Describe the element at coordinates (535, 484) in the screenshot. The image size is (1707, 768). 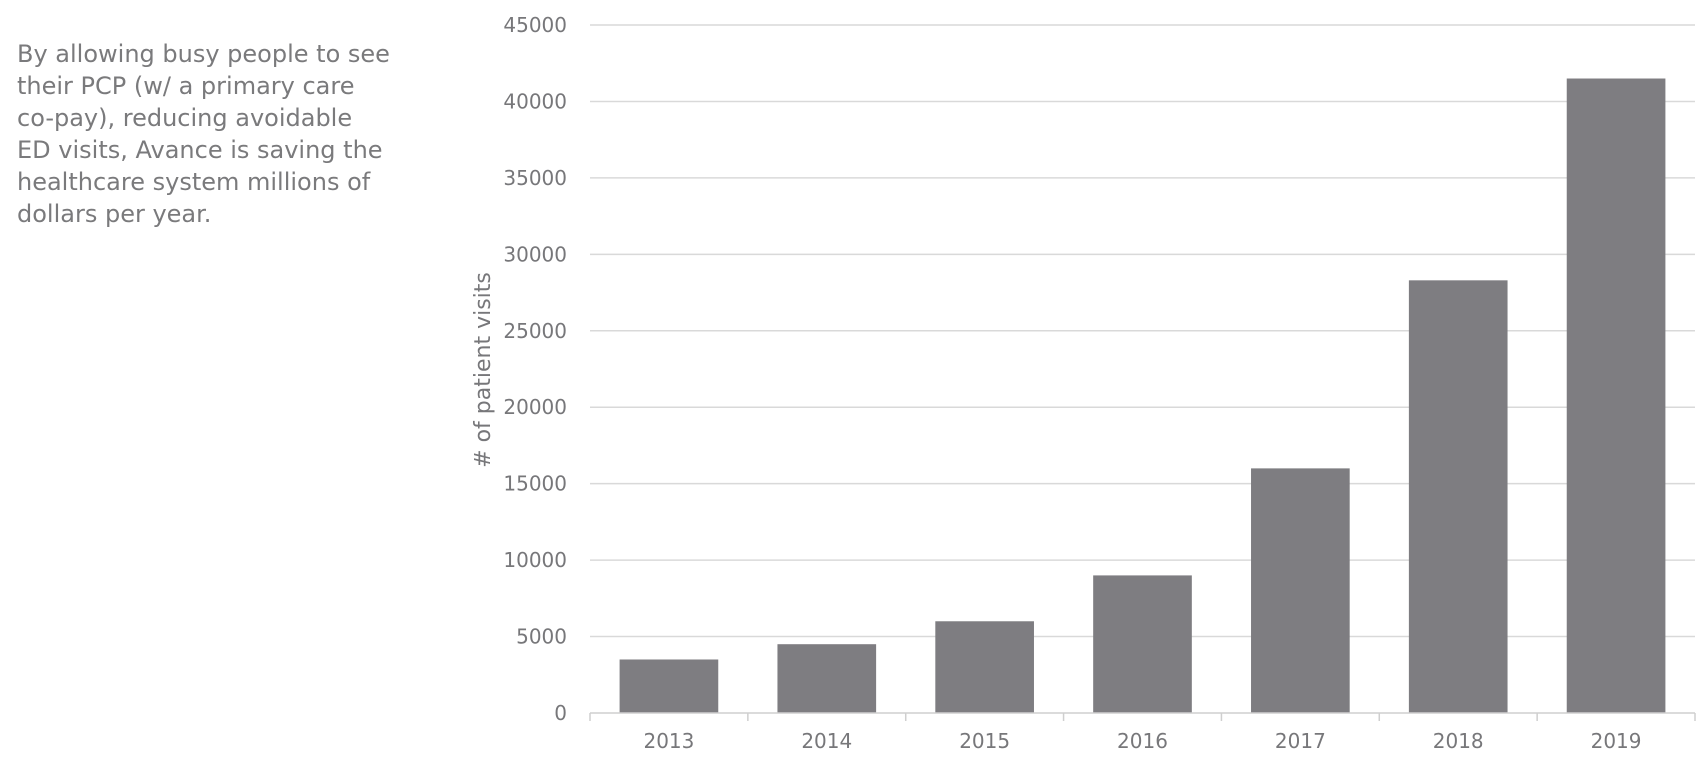
I see `y-tick-label: 15000` at that location.